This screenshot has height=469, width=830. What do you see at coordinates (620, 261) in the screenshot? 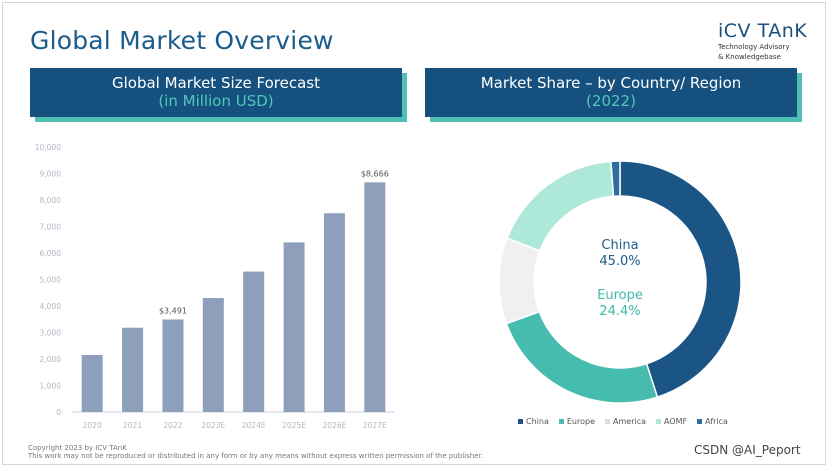
I see `center-label-china-value: 45.0%` at bounding box center [620, 261].